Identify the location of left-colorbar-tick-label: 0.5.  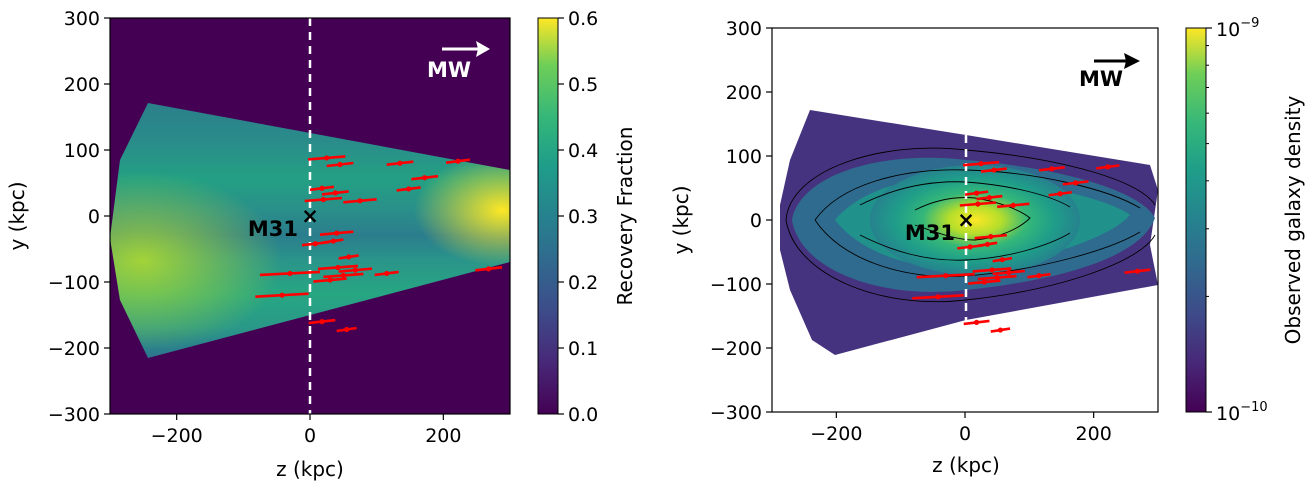
(583, 85).